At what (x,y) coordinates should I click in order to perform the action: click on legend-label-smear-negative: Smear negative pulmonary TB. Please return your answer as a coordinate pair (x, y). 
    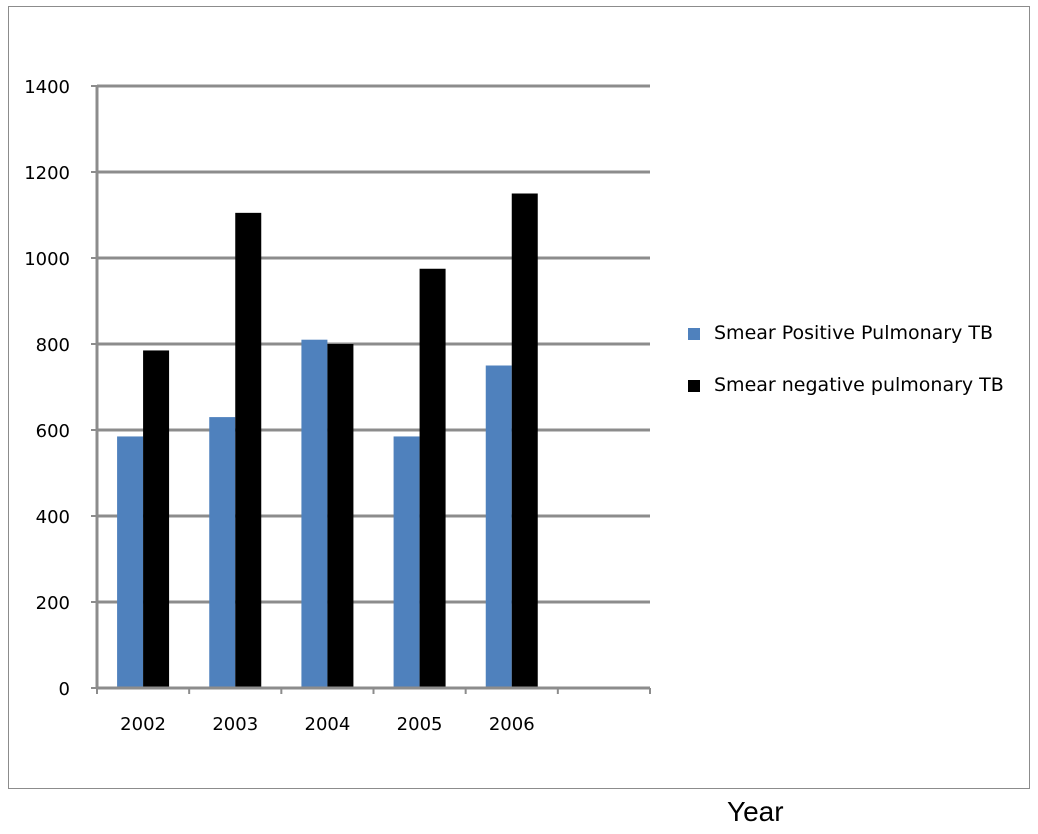
    Looking at the image, I should click on (859, 385).